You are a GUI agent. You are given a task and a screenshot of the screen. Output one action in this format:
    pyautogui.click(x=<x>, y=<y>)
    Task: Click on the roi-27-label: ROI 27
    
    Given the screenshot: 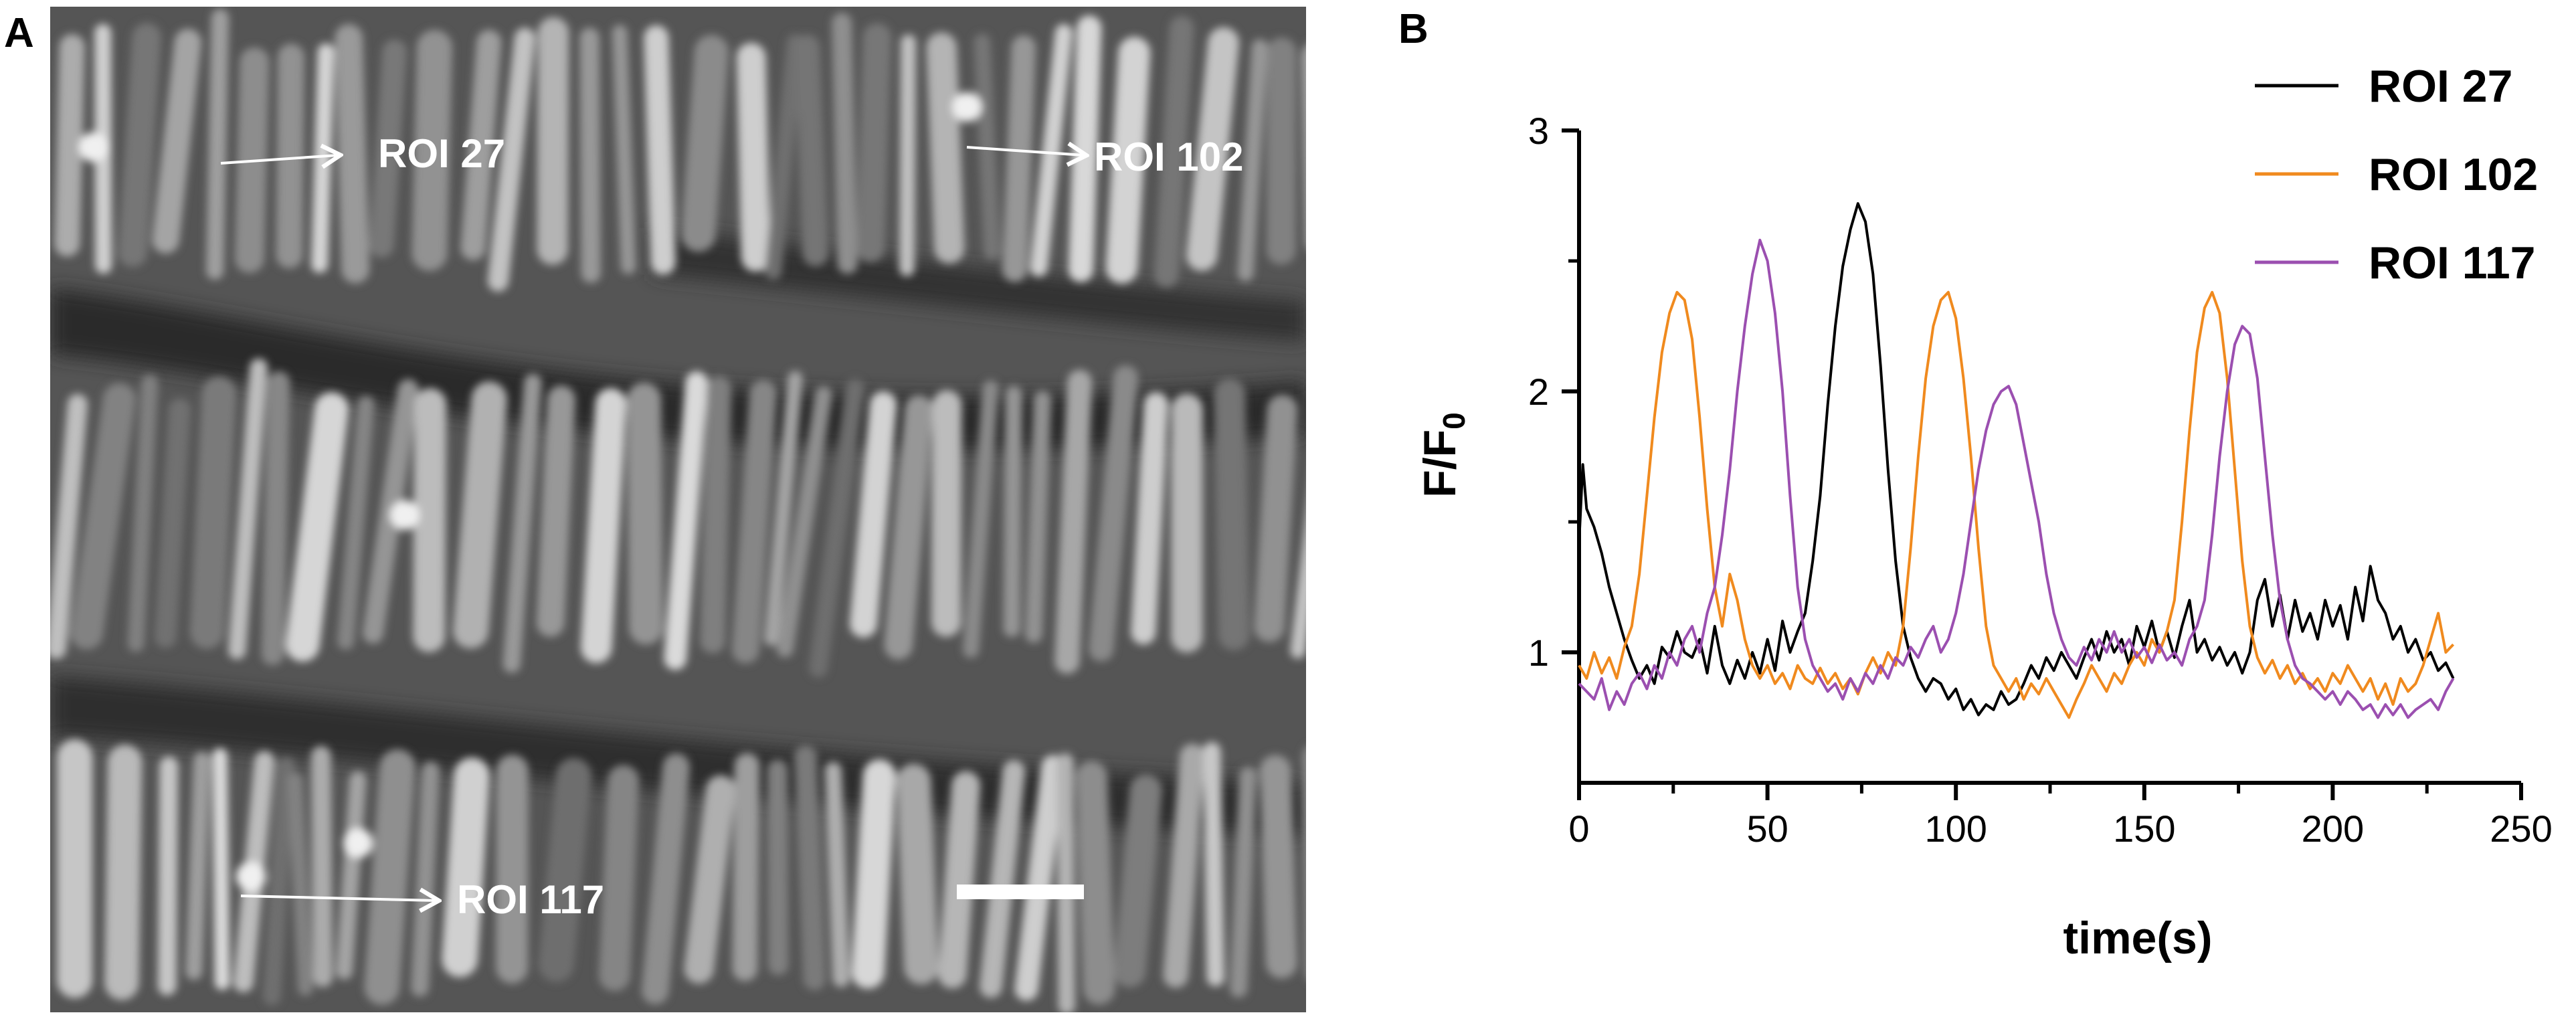 What is the action you would take?
    pyautogui.click(x=441, y=153)
    